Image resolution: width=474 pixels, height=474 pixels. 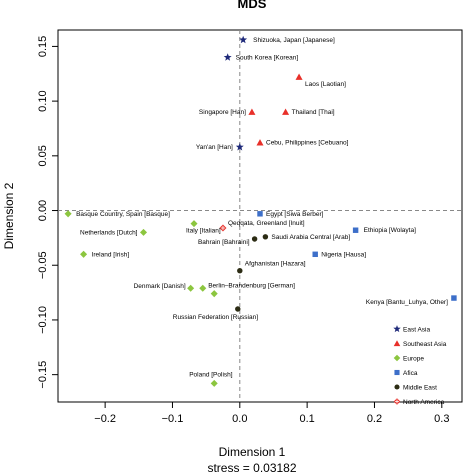 I want to click on y-tick-label: −0.10, so click(x=43, y=320).